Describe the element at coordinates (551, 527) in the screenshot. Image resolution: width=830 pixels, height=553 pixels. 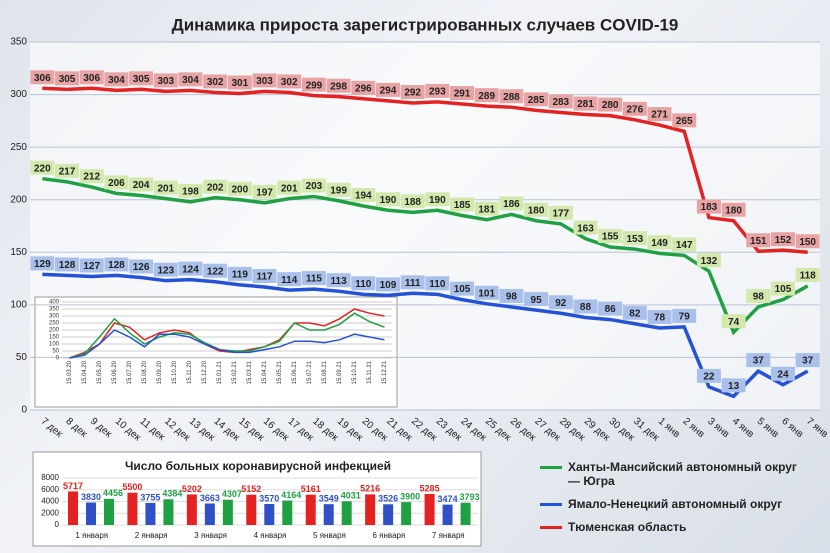
I see `legend-swatch` at that location.